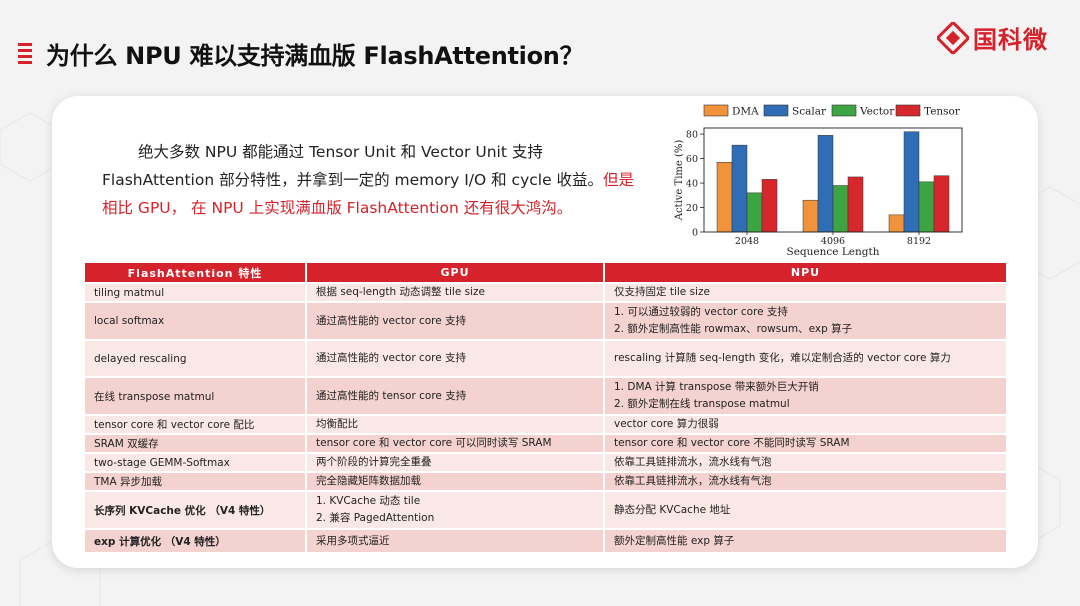 Image resolution: width=1080 pixels, height=606 pixels. What do you see at coordinates (877, 112) in the screenshot?
I see `legend-label: Vector` at bounding box center [877, 112].